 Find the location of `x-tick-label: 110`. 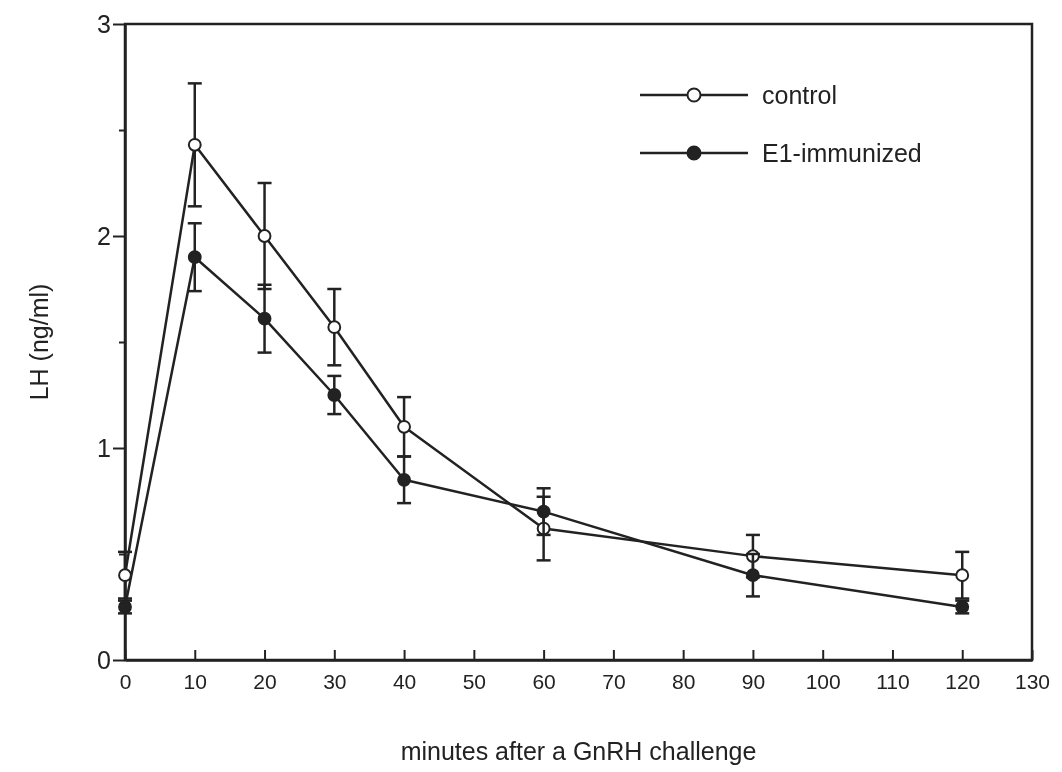

x-tick-label: 110 is located at coordinates (893, 681).